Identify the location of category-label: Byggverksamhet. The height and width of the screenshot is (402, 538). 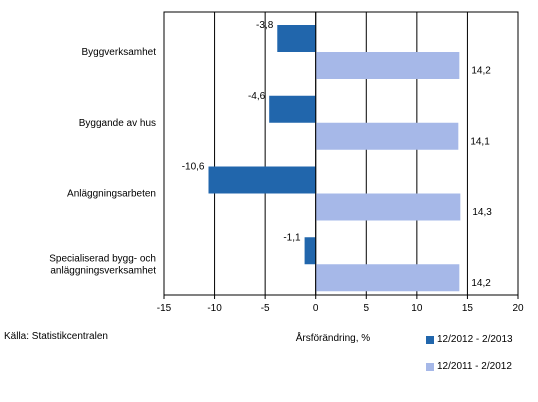
(119, 52).